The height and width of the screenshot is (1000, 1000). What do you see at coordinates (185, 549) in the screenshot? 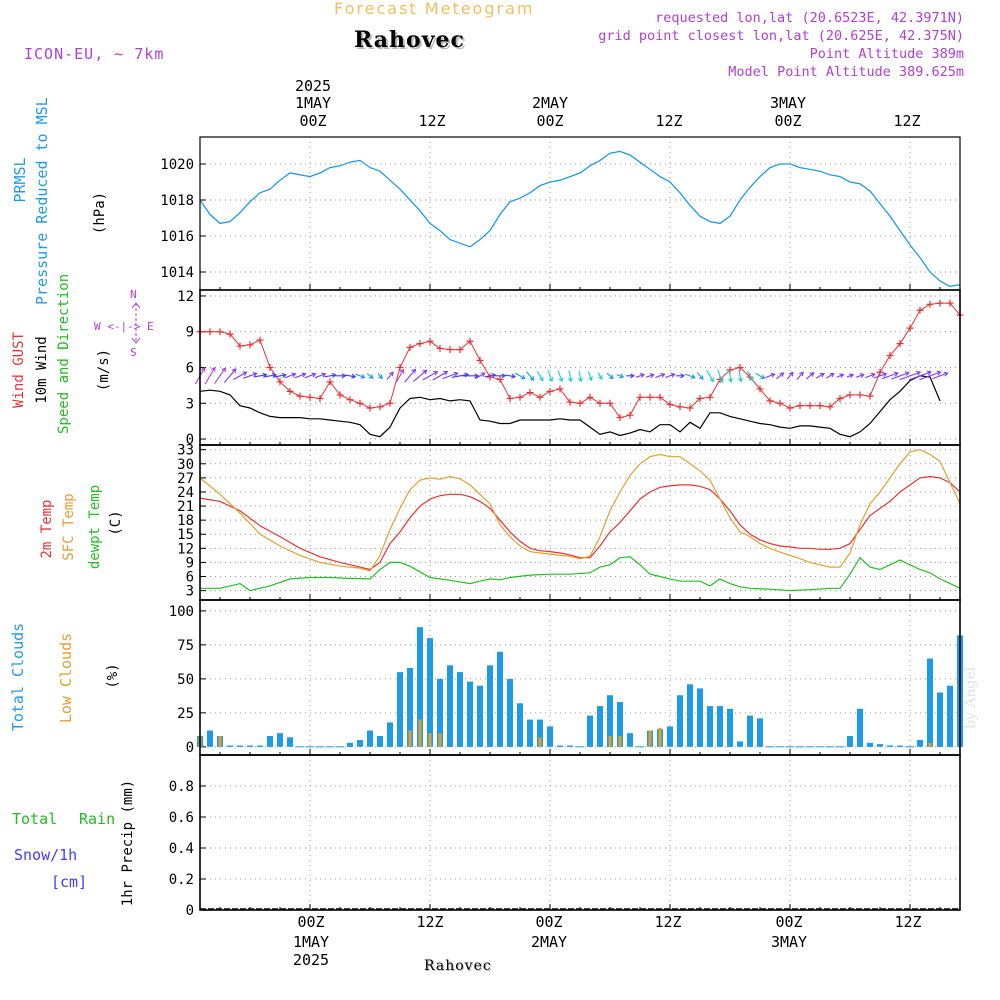
I see `y-tick-label: 12` at bounding box center [185, 549].